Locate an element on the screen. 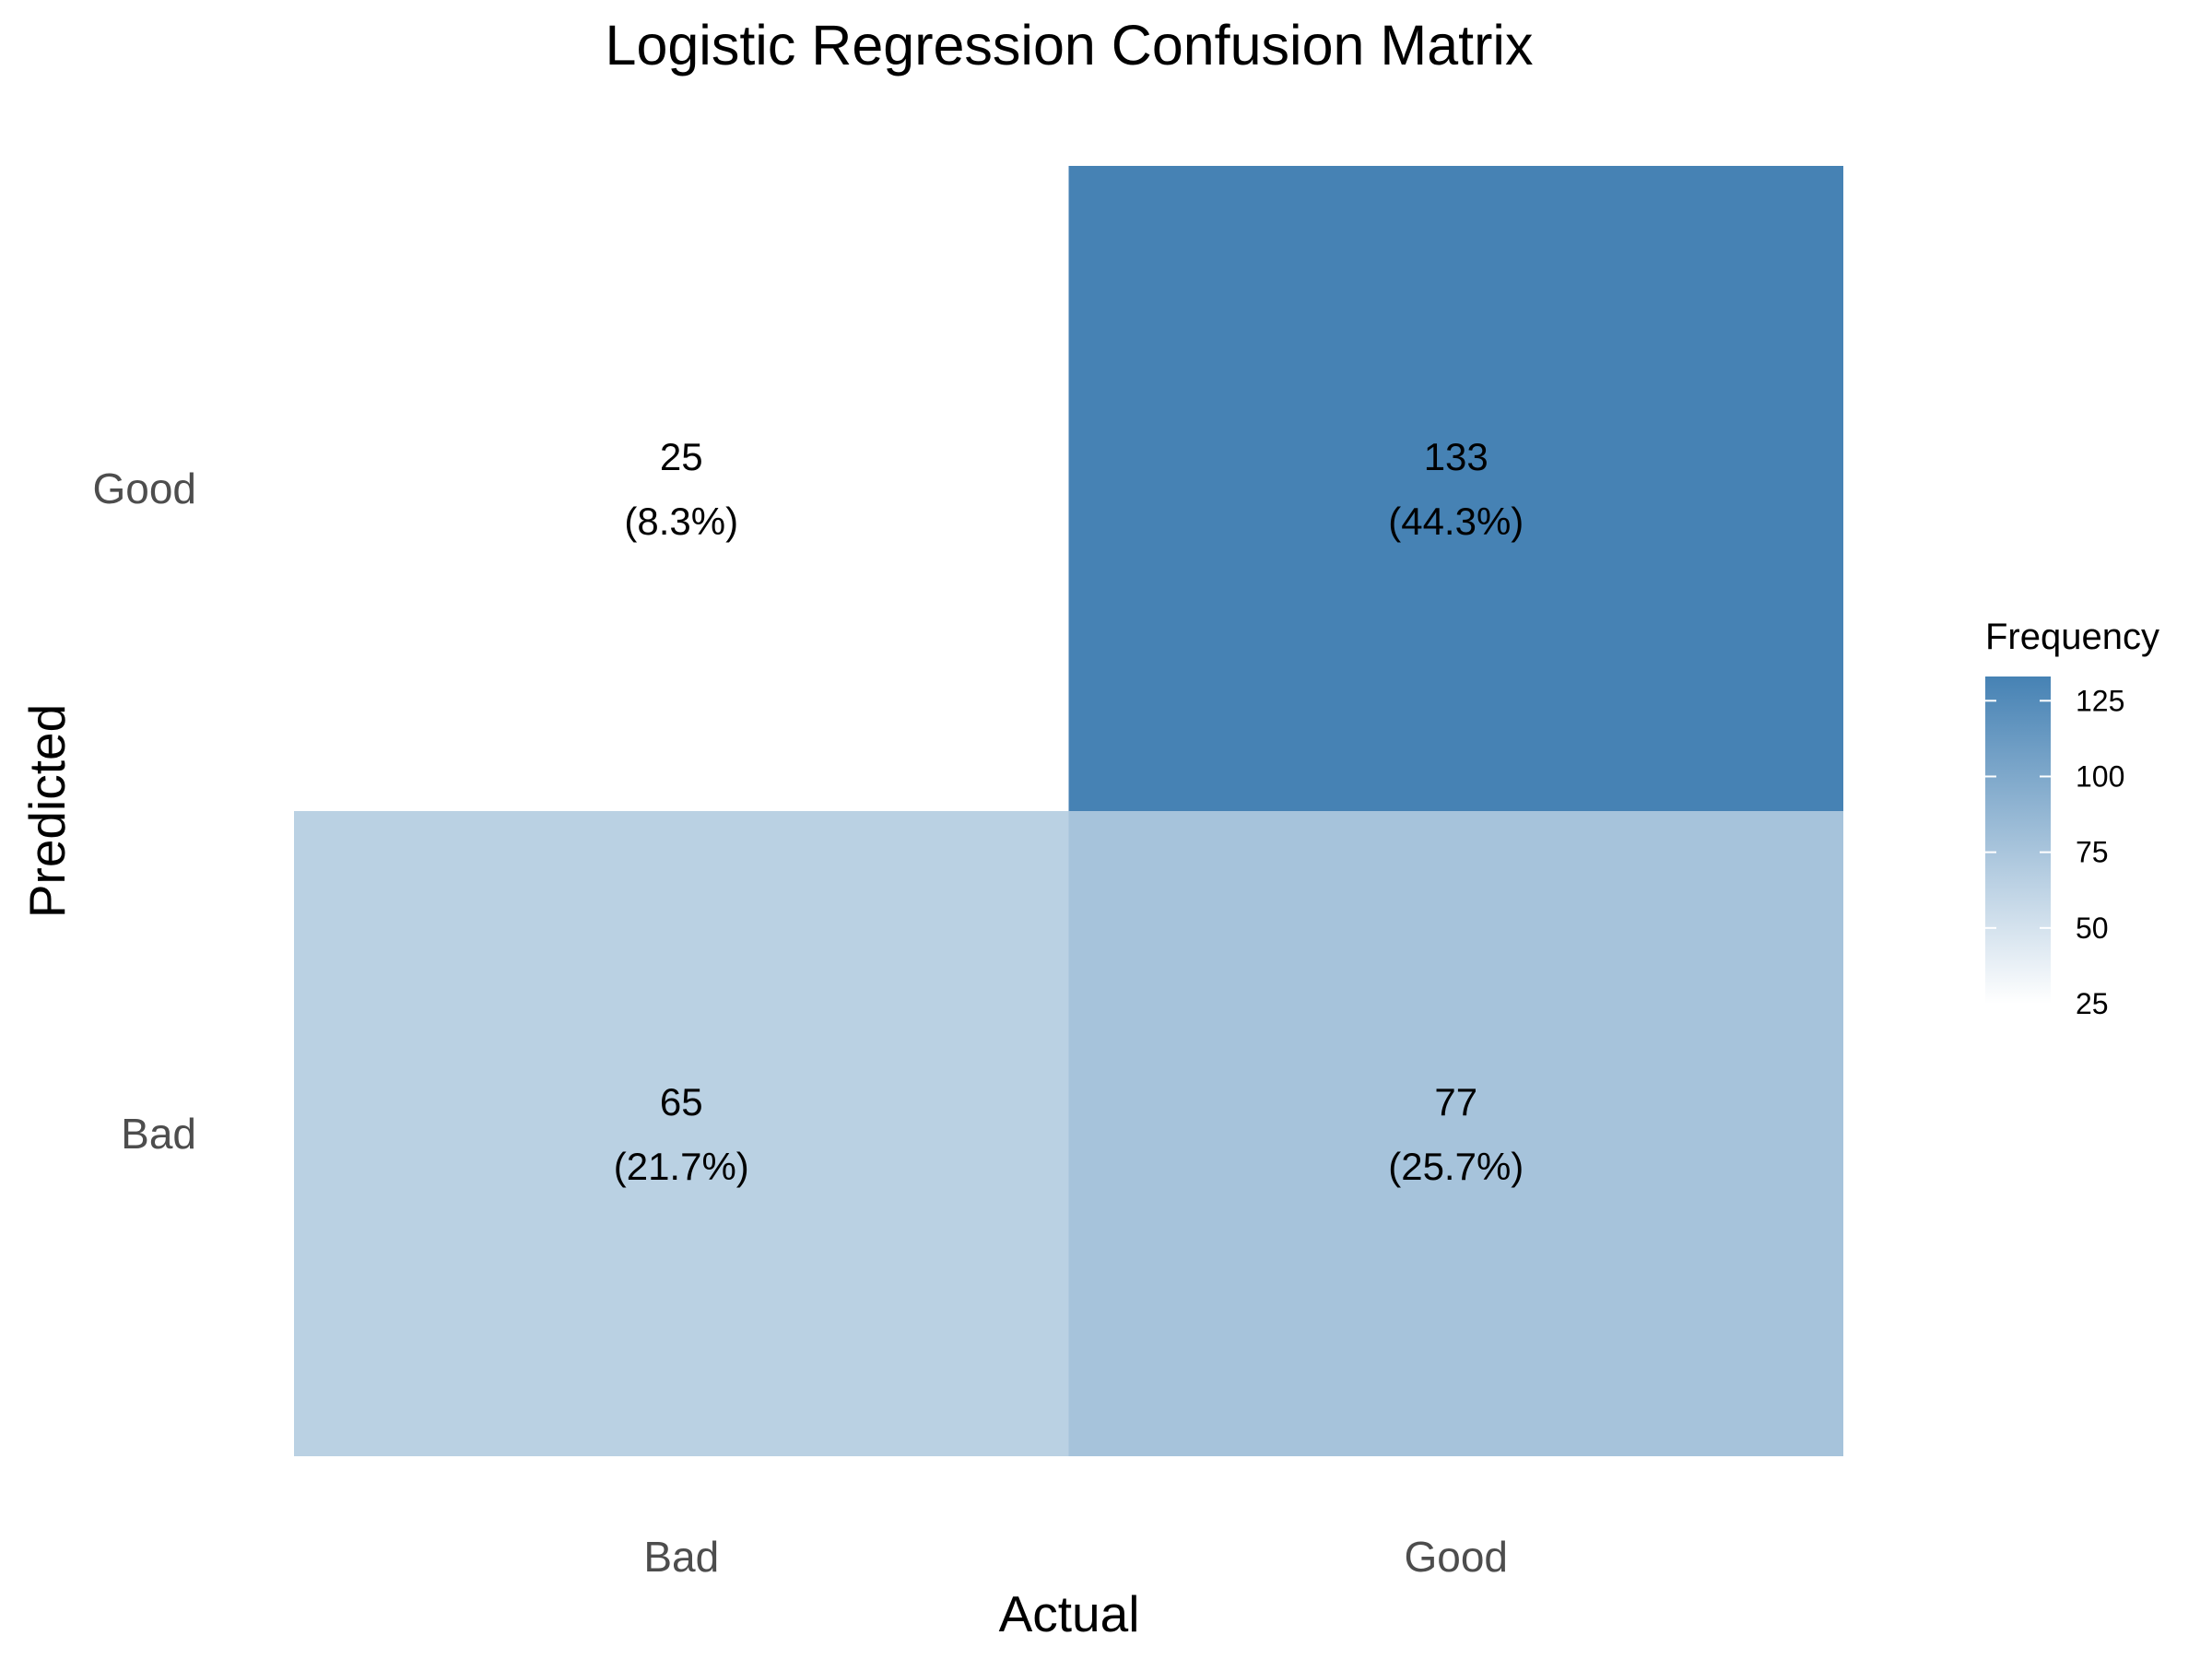 The height and width of the screenshot is (1659, 2212). y-tick-label: Good is located at coordinates (144, 488).